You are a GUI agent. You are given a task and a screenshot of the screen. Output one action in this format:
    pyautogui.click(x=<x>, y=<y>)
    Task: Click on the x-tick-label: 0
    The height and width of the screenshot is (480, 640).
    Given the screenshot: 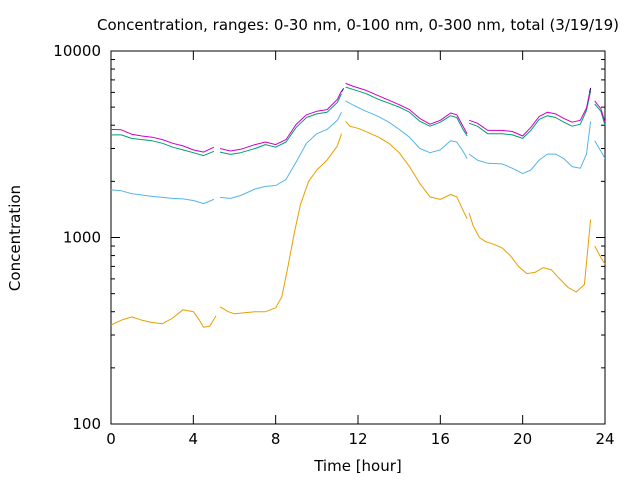 What is the action you would take?
    pyautogui.click(x=111, y=439)
    